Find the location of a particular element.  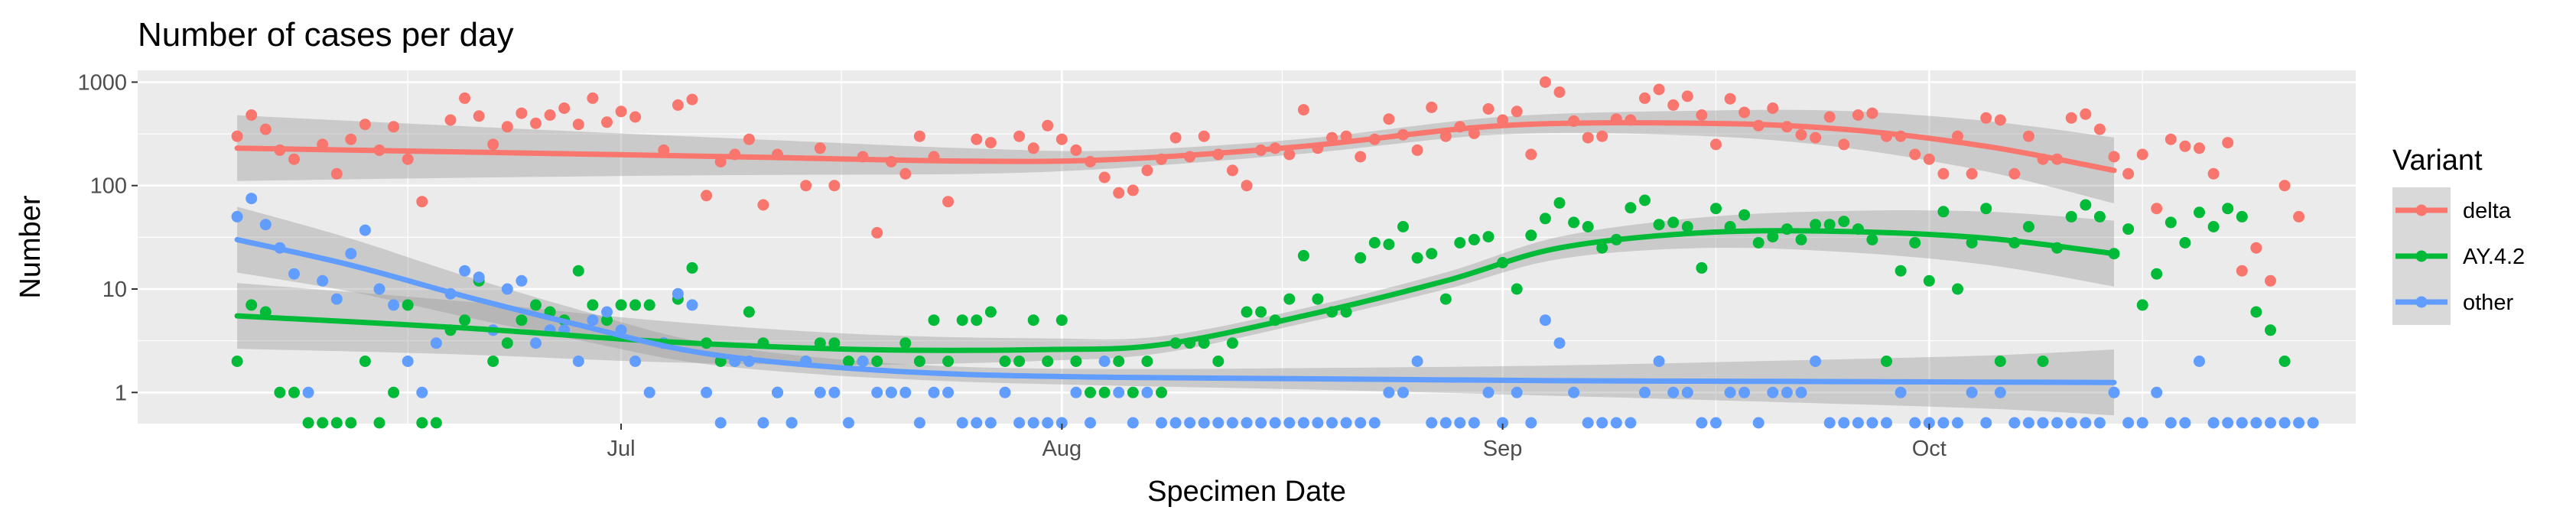

y-tick-label: 1 is located at coordinates (121, 393).